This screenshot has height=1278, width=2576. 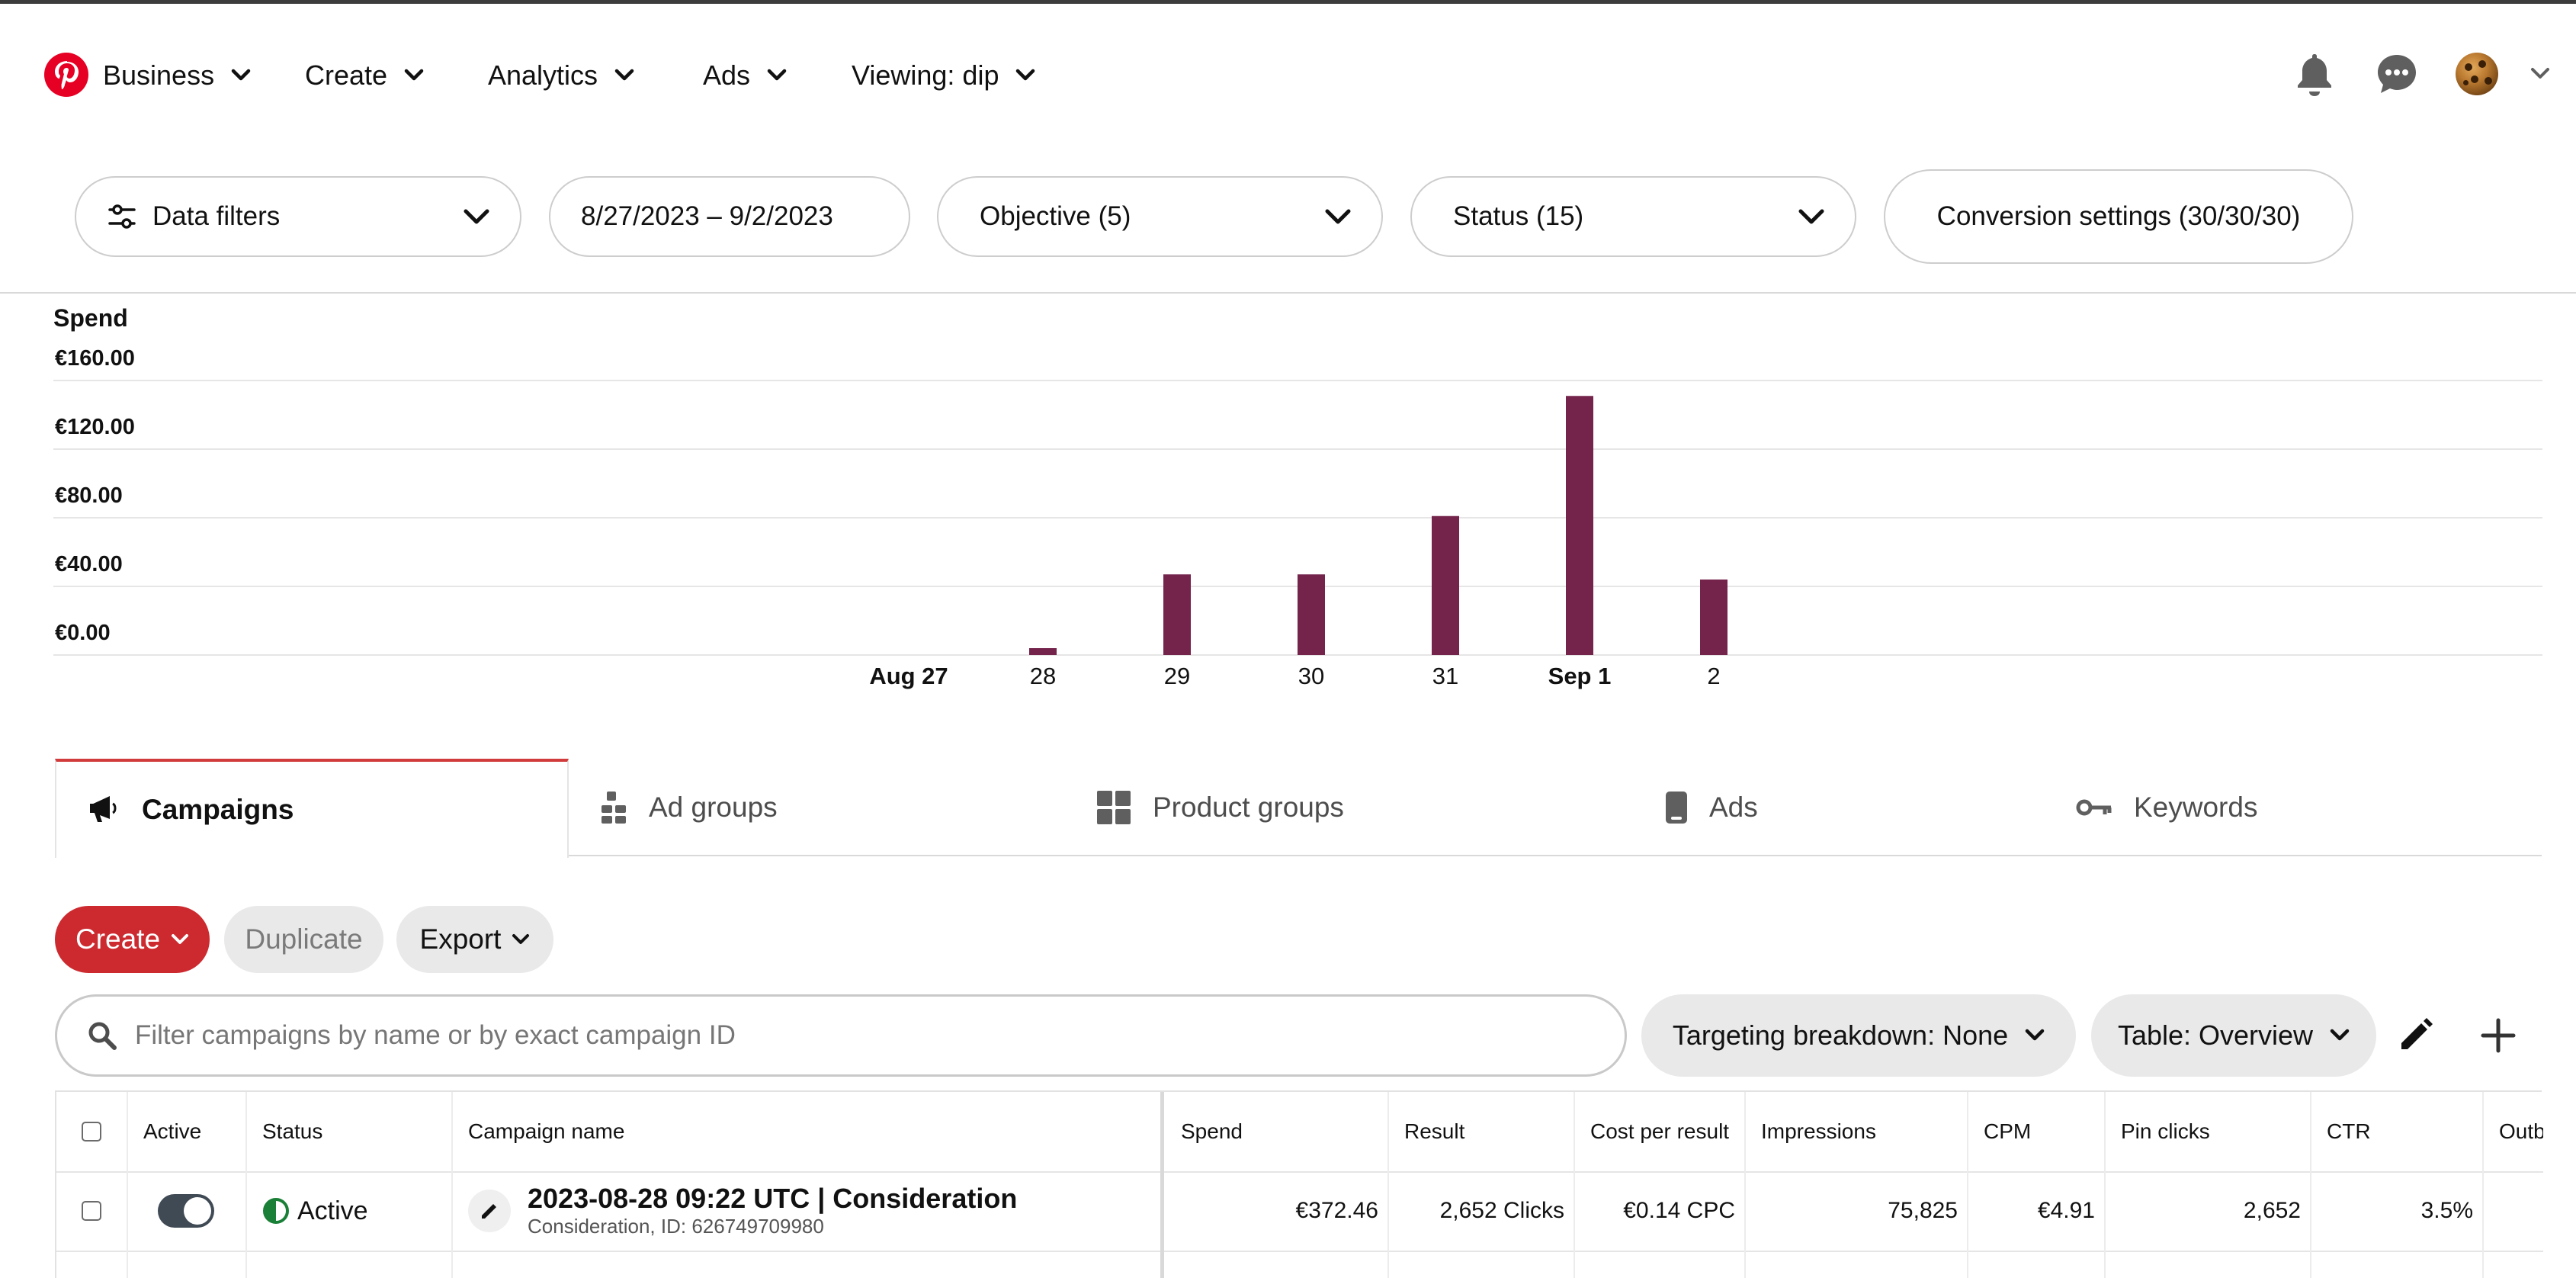 I want to click on header-pin-clicks: Pin clicks, so click(x=2165, y=1131).